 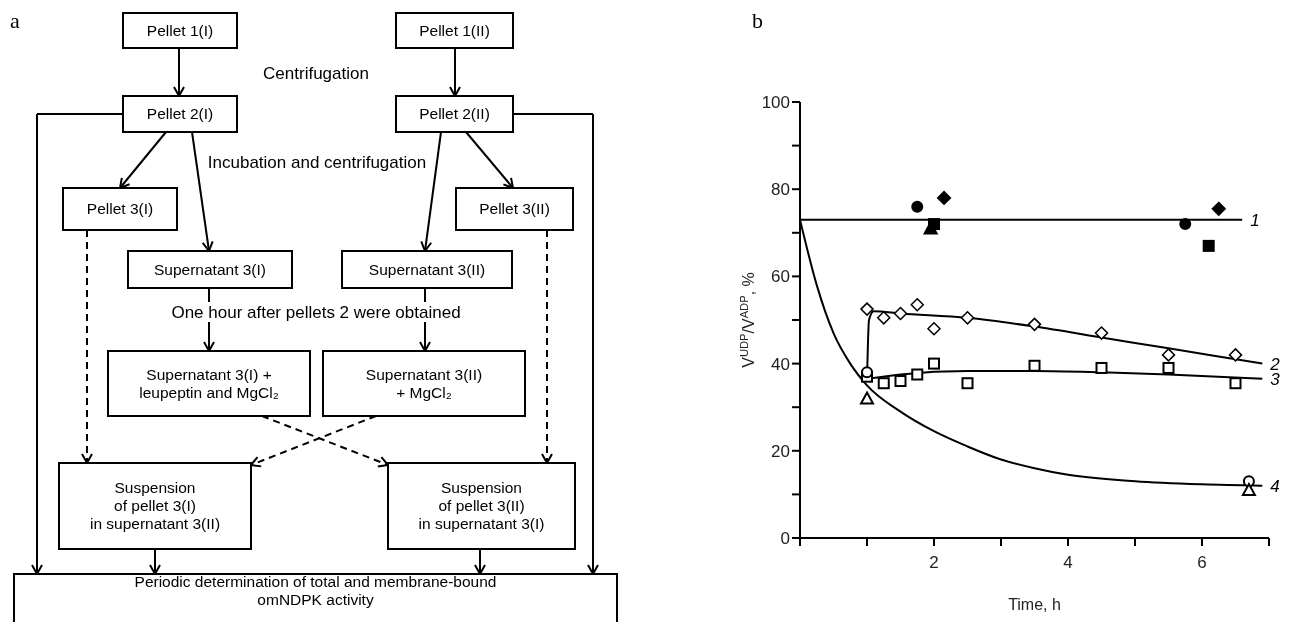 What do you see at coordinates (775, 103) in the screenshot?
I see `y-tick-label: 100` at bounding box center [775, 103].